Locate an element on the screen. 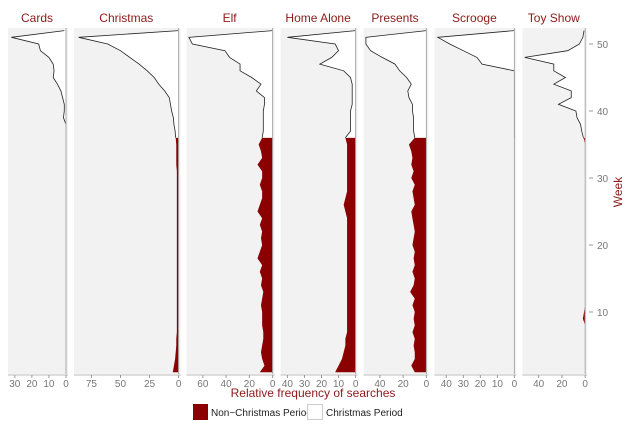 The height and width of the screenshot is (433, 630). legend: Non−Christmas Period Christmas Period is located at coordinates (298, 412).